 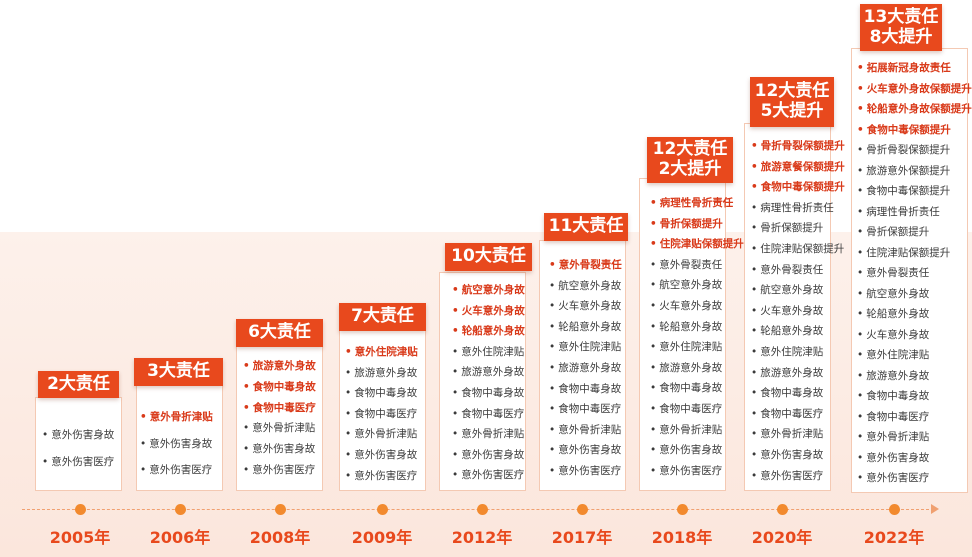 What do you see at coordinates (585, 265) in the screenshot?
I see `coverage-item-new: • 意外骨裂责任` at bounding box center [585, 265].